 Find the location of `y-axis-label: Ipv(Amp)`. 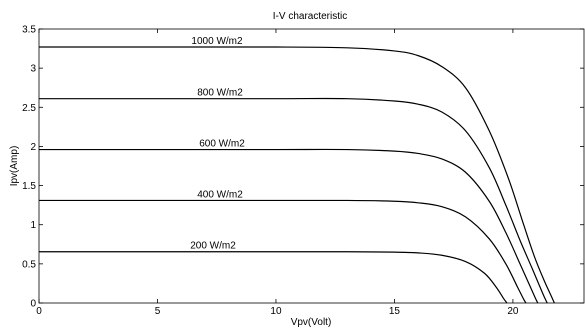

y-axis-label: Ipv(Amp) is located at coordinates (14, 166).